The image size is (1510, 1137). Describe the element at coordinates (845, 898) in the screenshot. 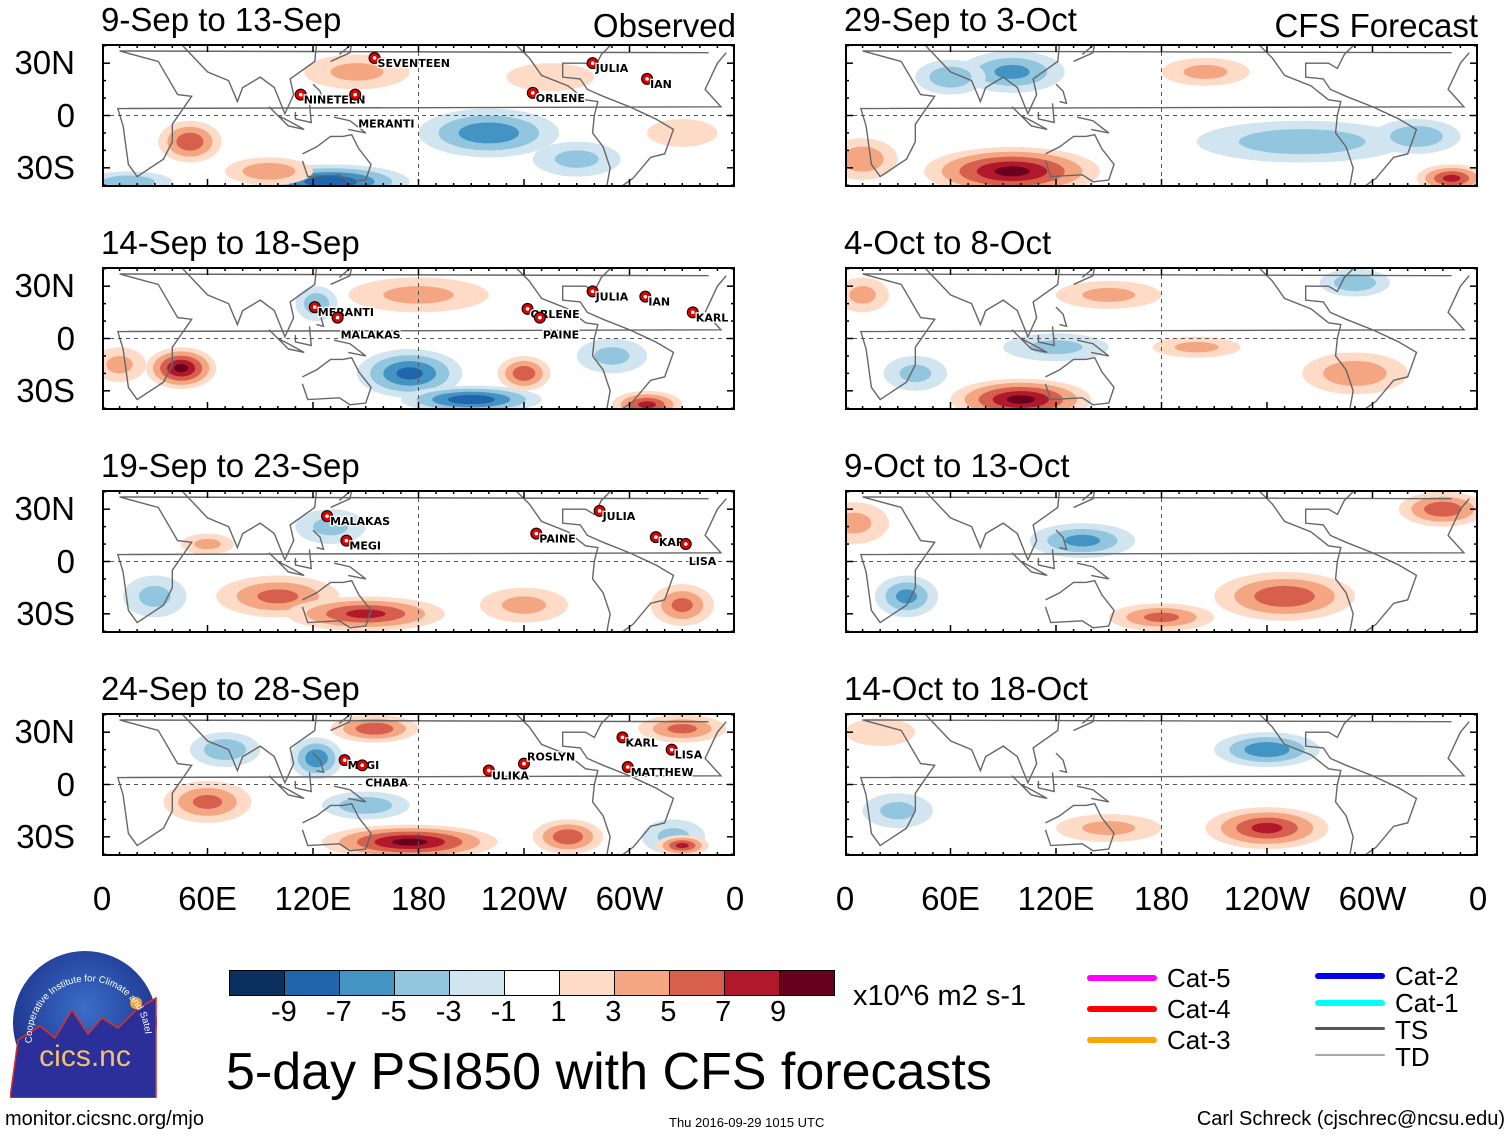

I see `longitude-label: 0` at that location.